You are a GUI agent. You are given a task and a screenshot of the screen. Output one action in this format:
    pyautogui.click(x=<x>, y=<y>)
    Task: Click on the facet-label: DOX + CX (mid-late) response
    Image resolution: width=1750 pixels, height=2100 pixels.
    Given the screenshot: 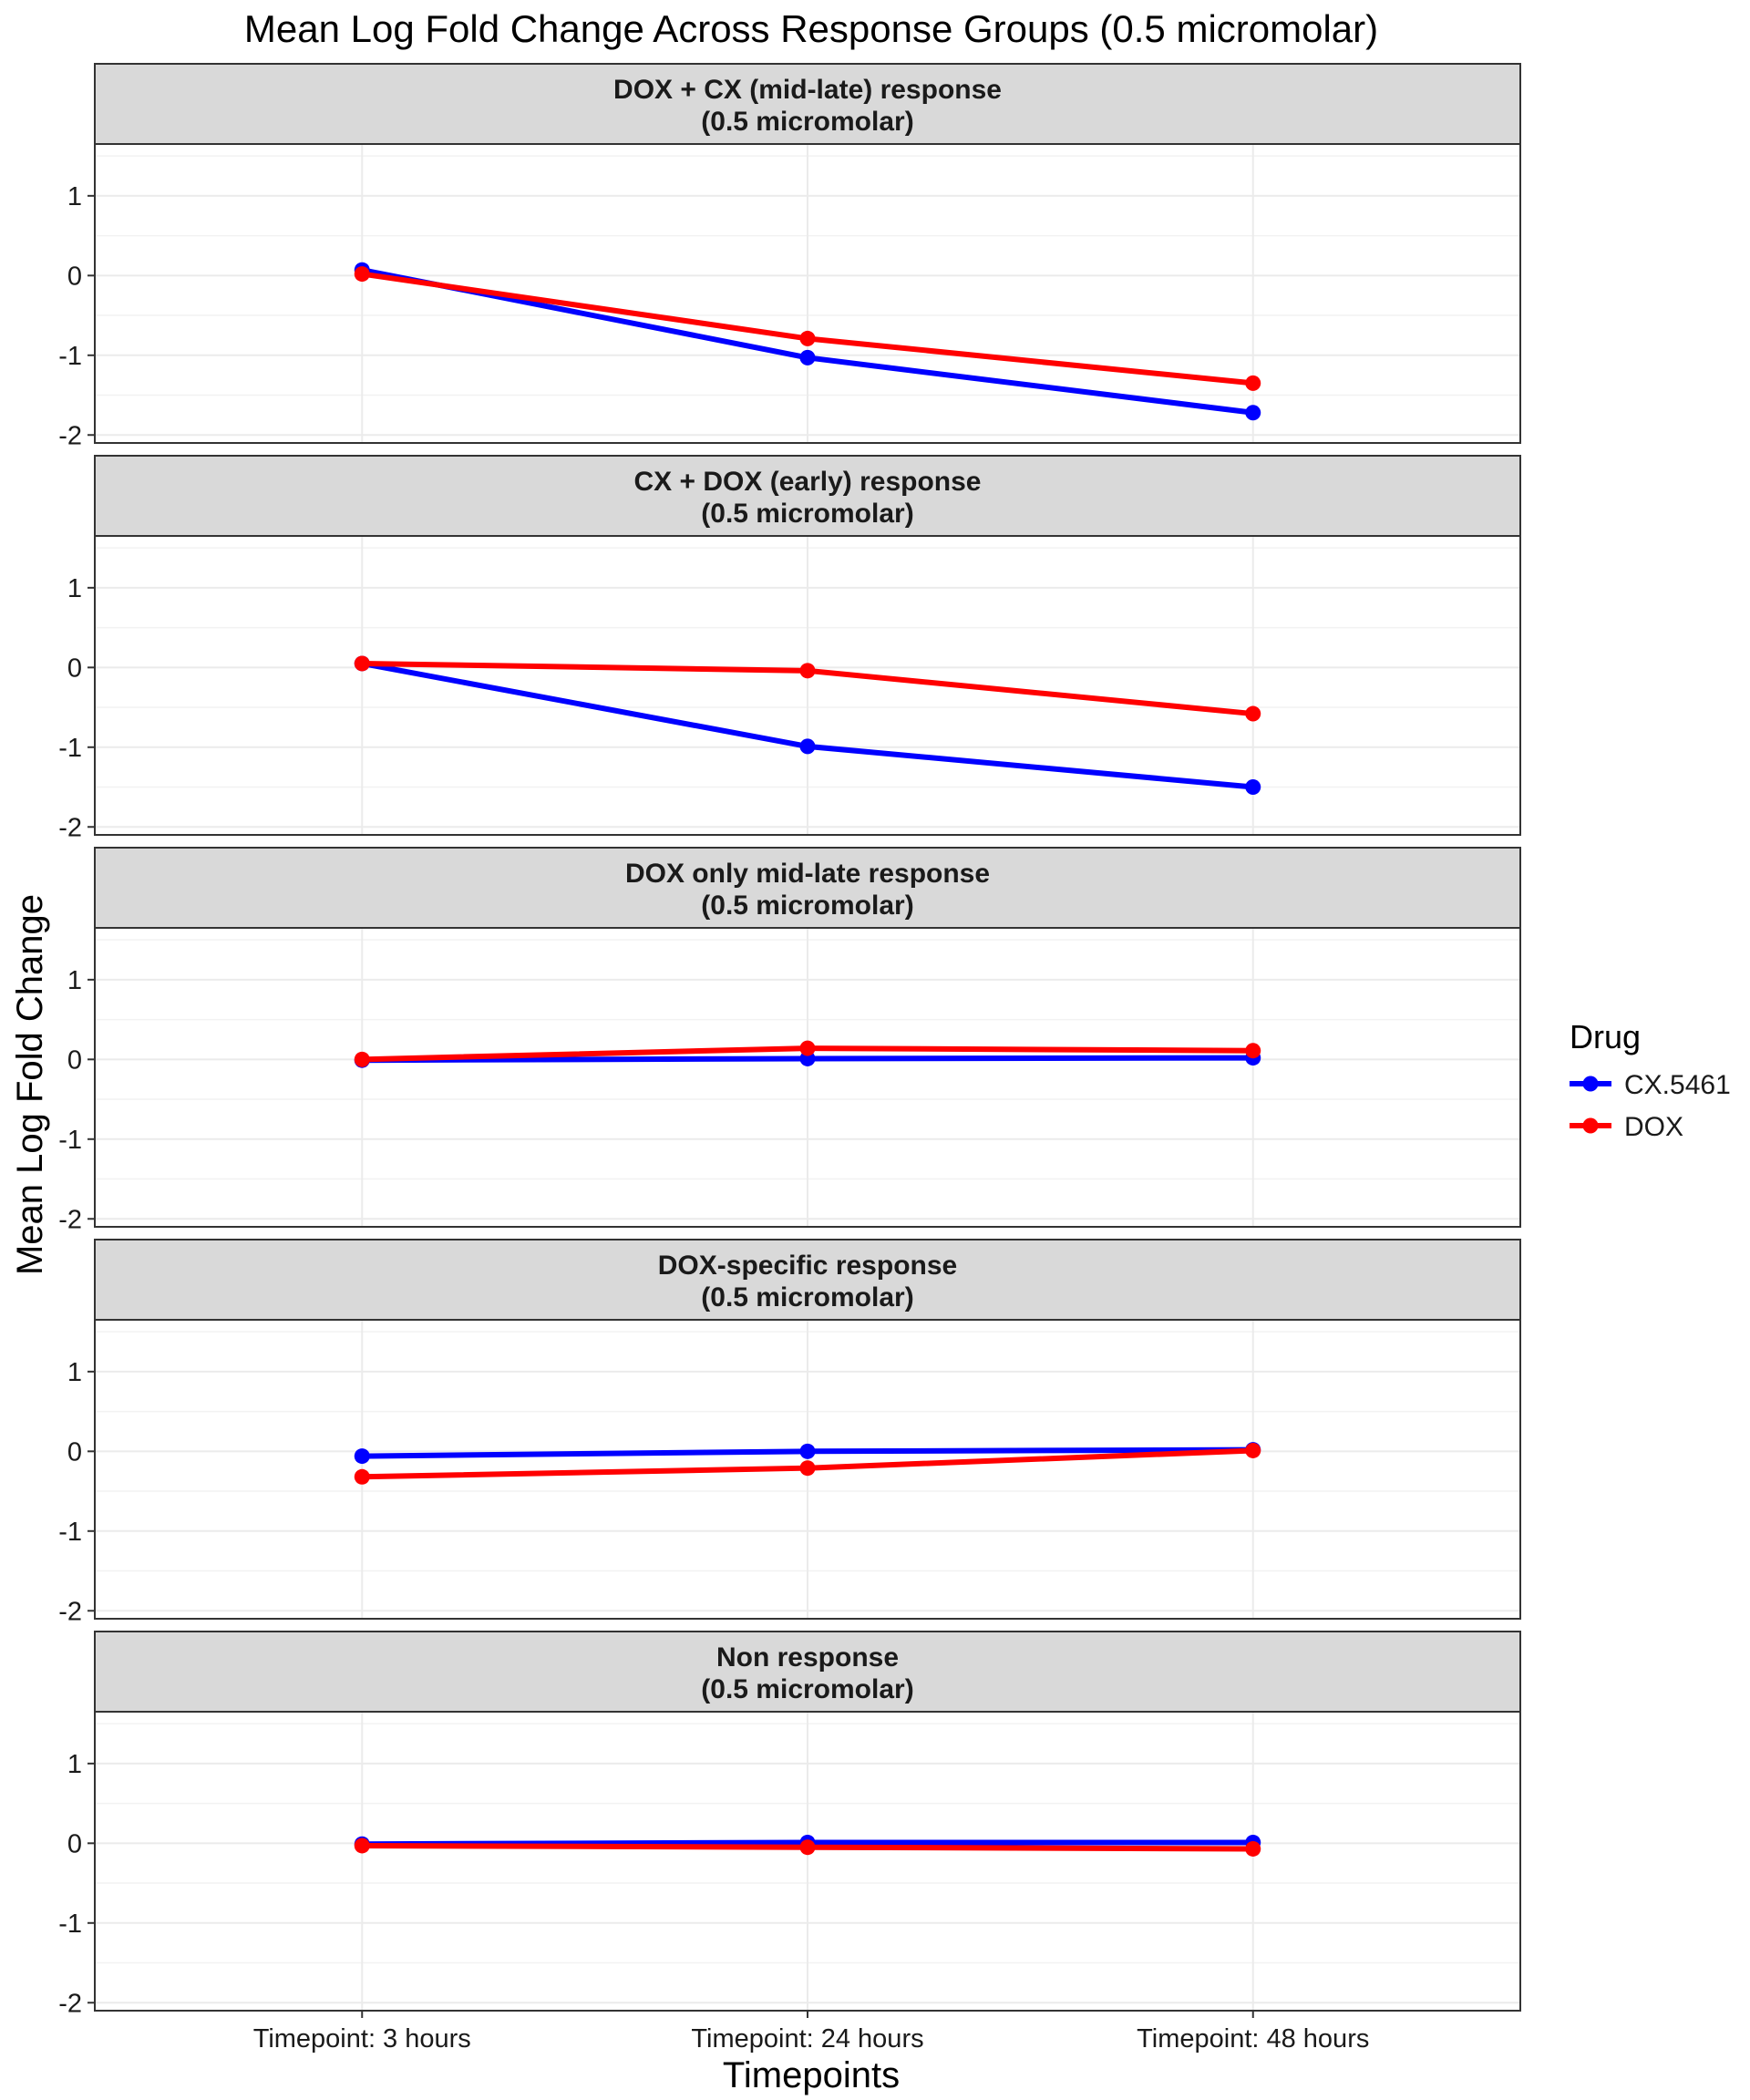 What is the action you would take?
    pyautogui.click(x=808, y=90)
    